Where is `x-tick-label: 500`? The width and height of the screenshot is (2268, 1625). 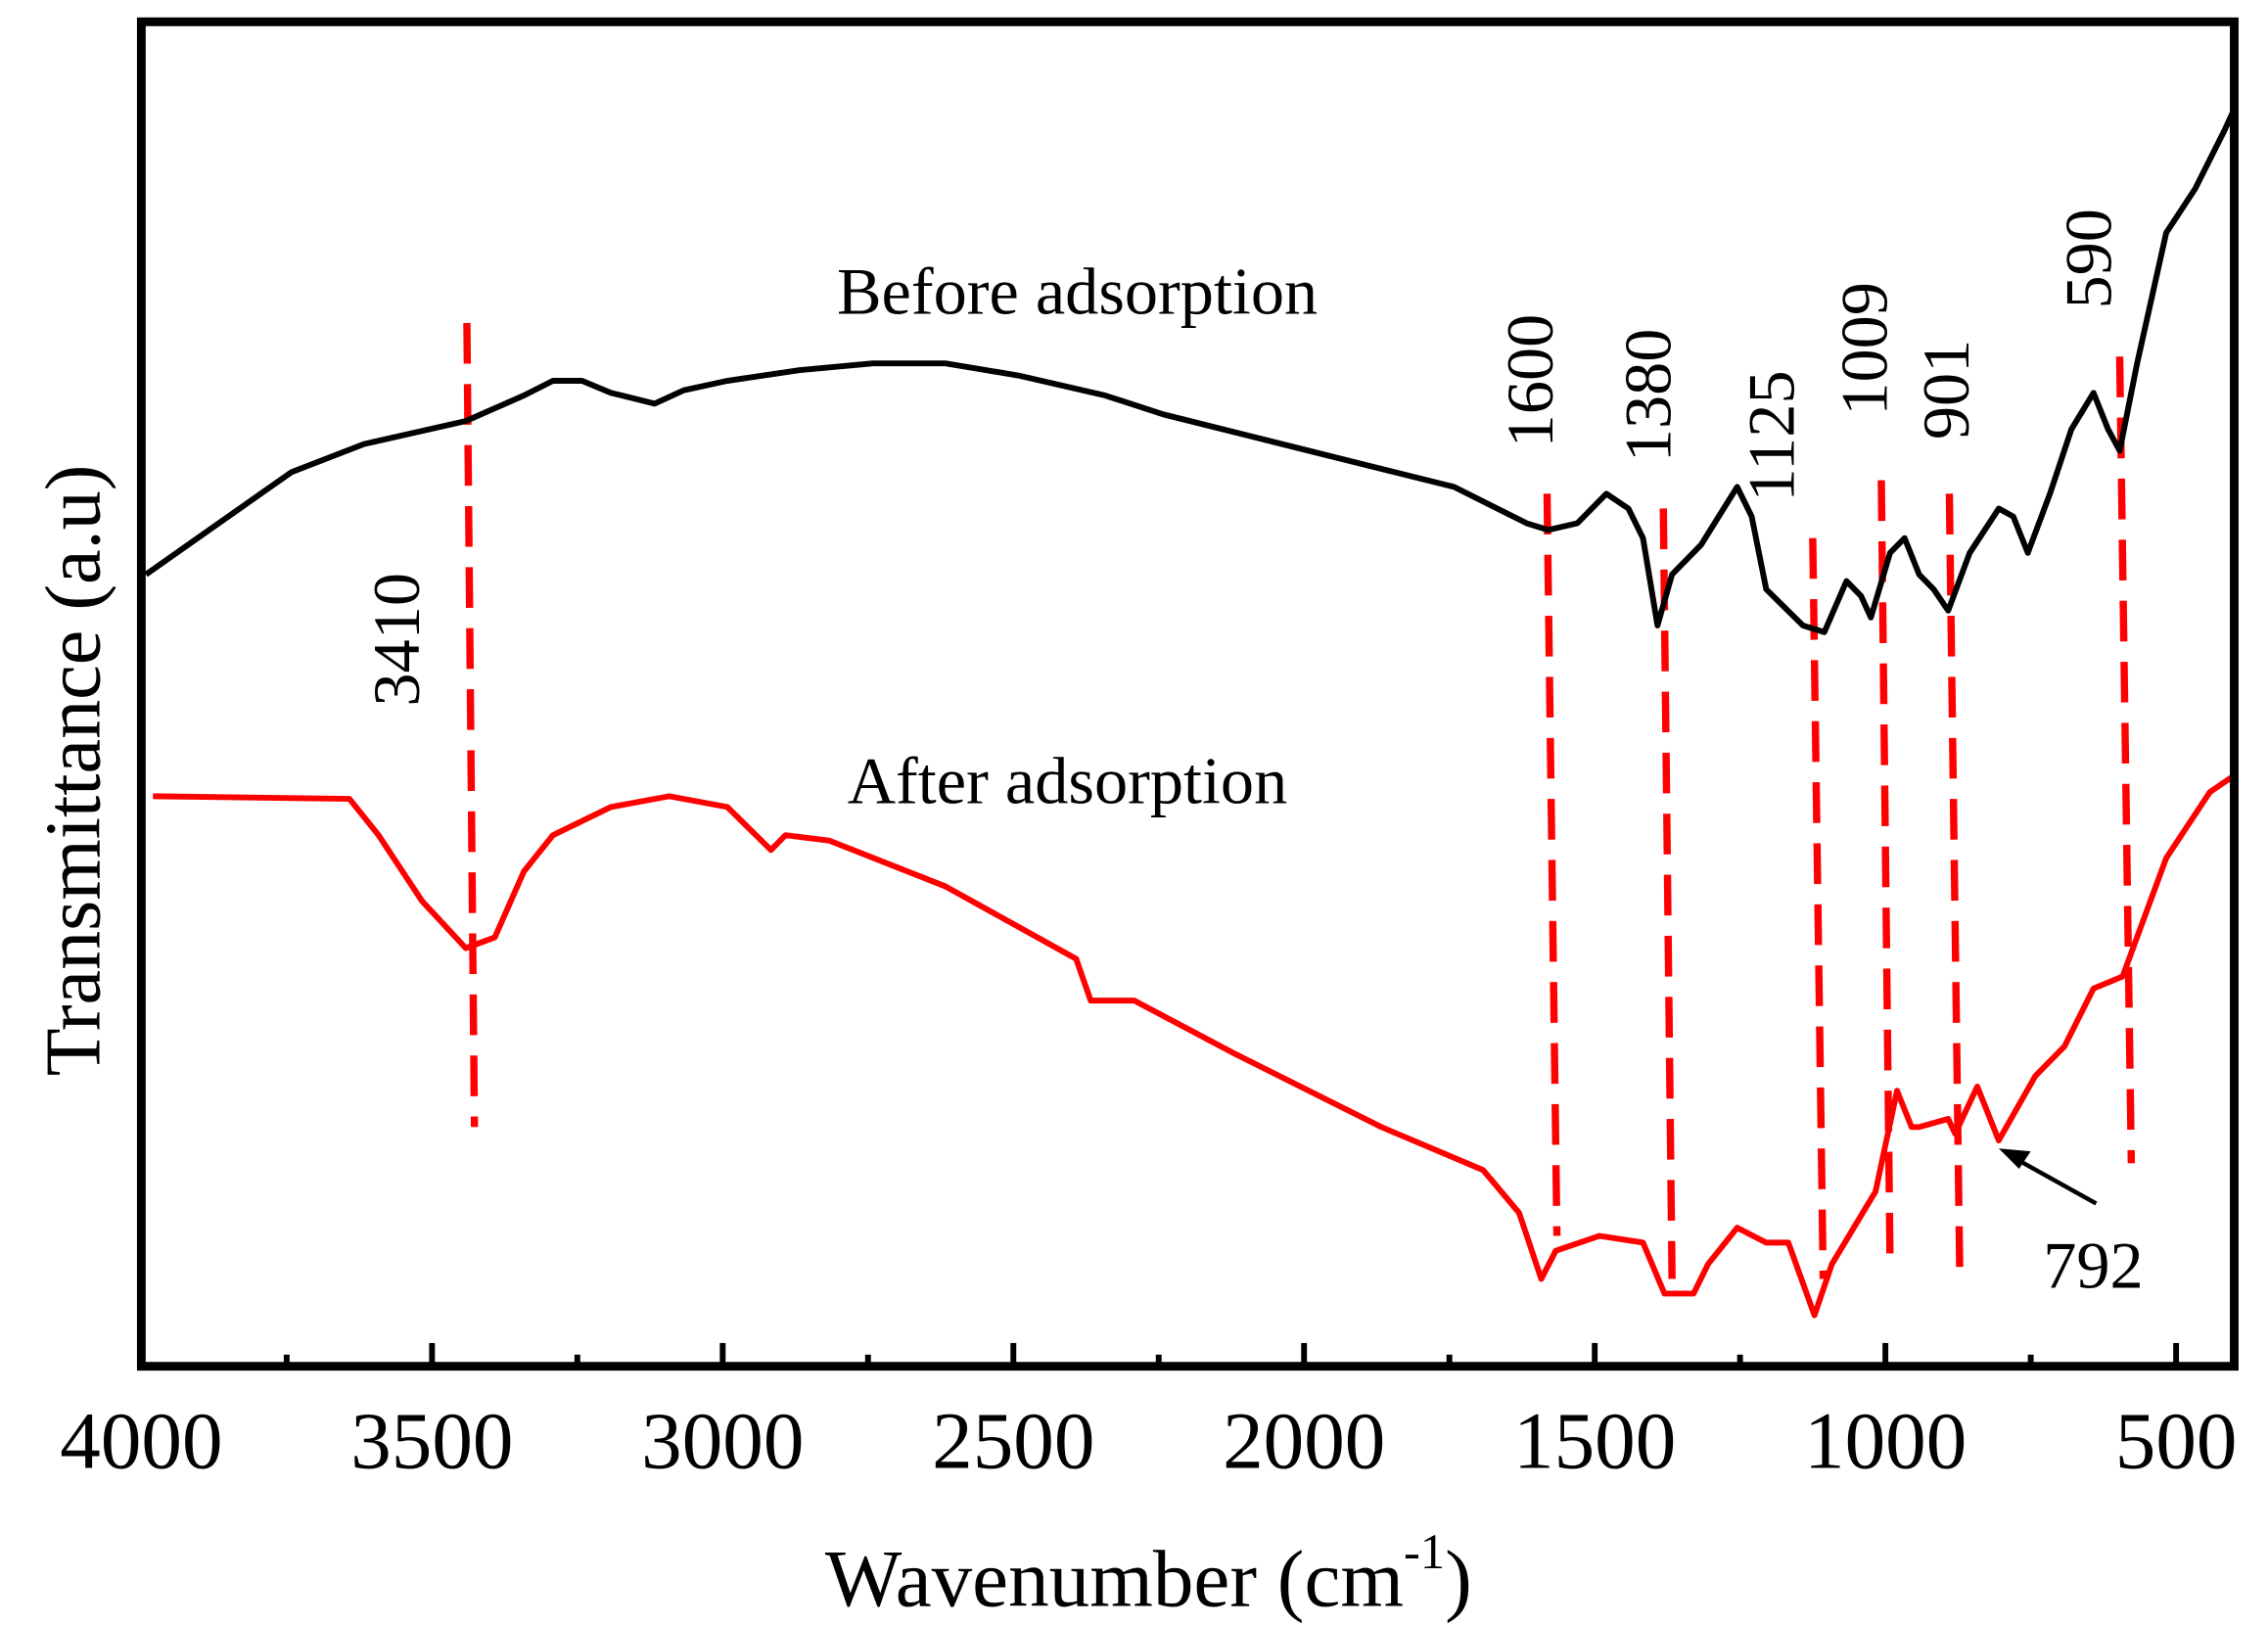
x-tick-label: 500 is located at coordinates (2176, 1441).